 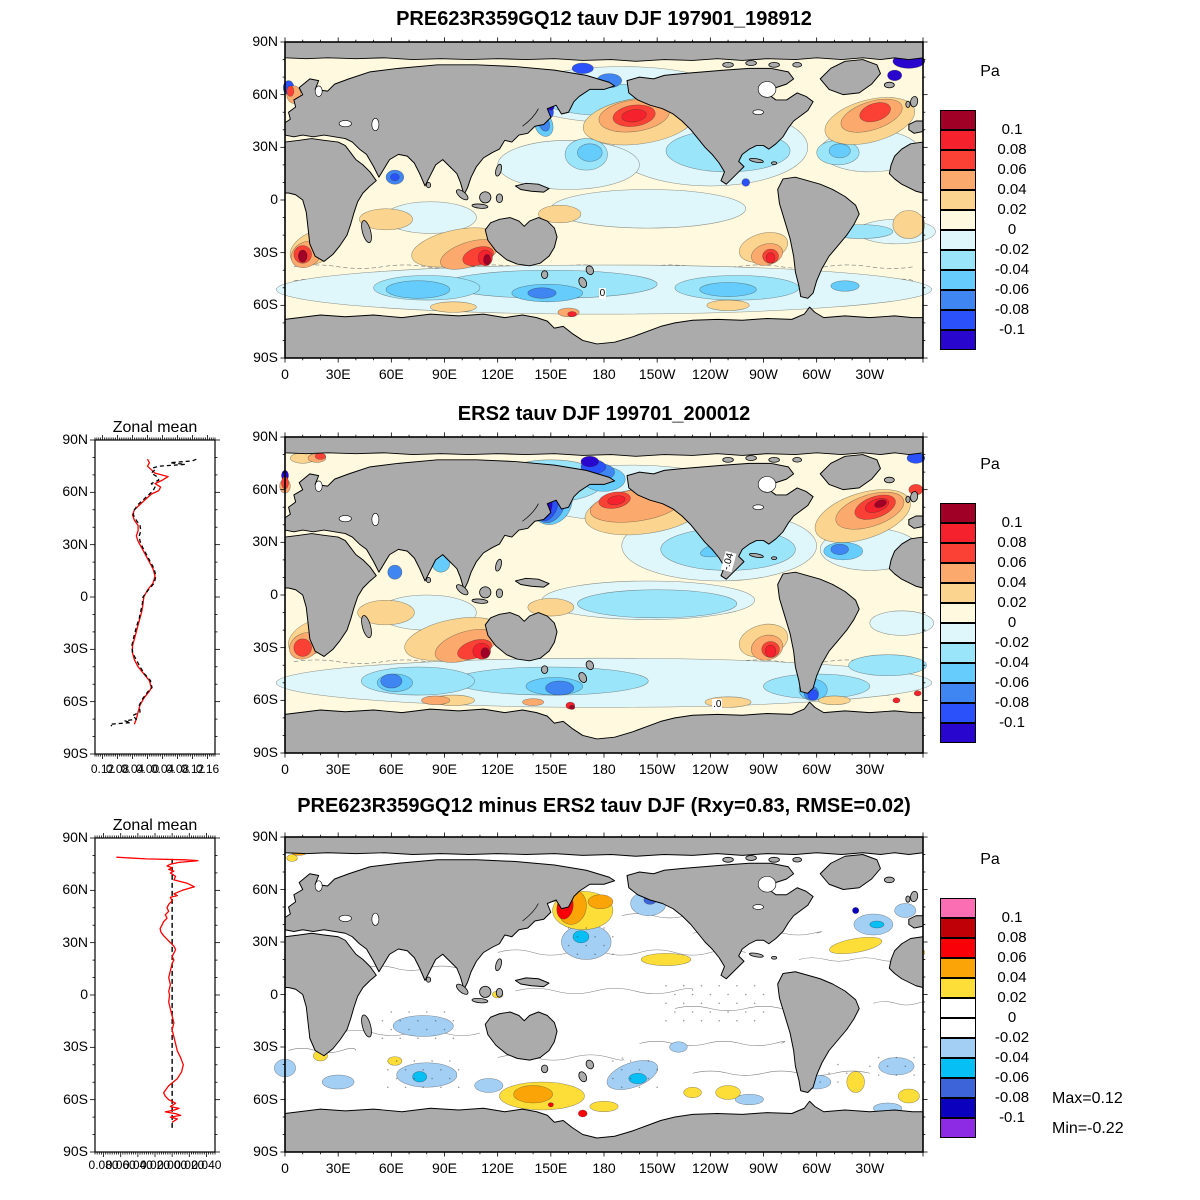 I want to click on map-xtick-label: 180, so click(x=604, y=374).